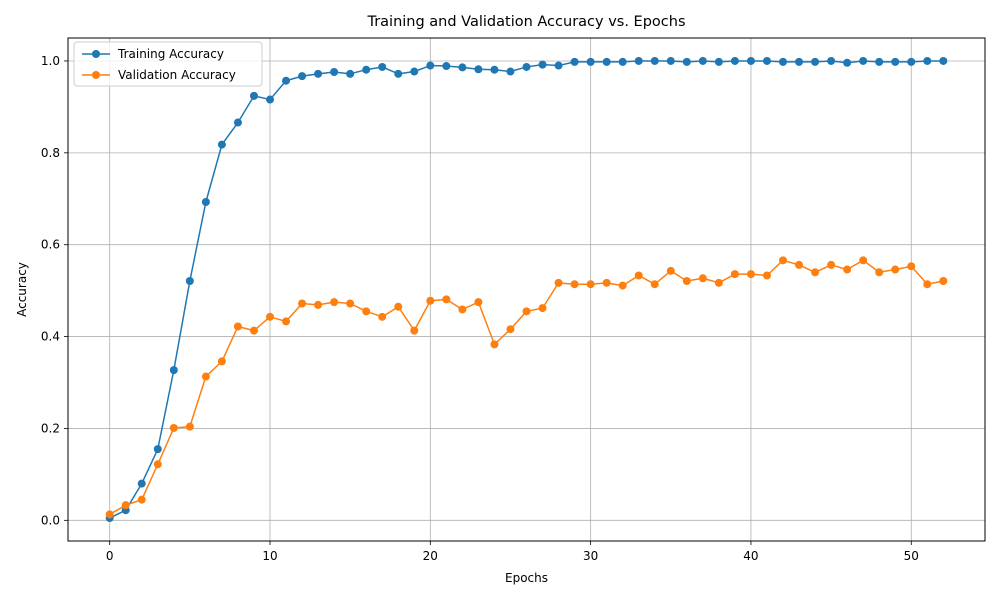 The height and width of the screenshot is (600, 1000). I want to click on y-tick-label: 0.4, so click(50, 337).